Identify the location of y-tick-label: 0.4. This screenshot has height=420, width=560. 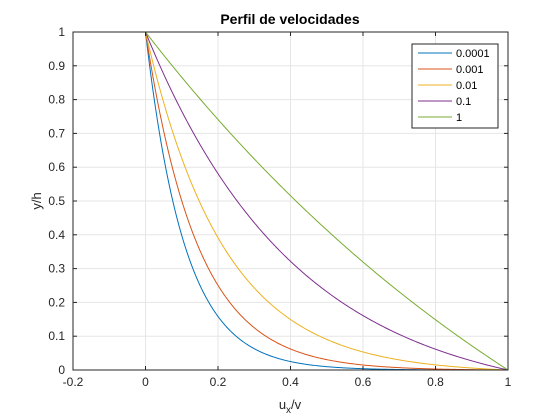
(56, 235).